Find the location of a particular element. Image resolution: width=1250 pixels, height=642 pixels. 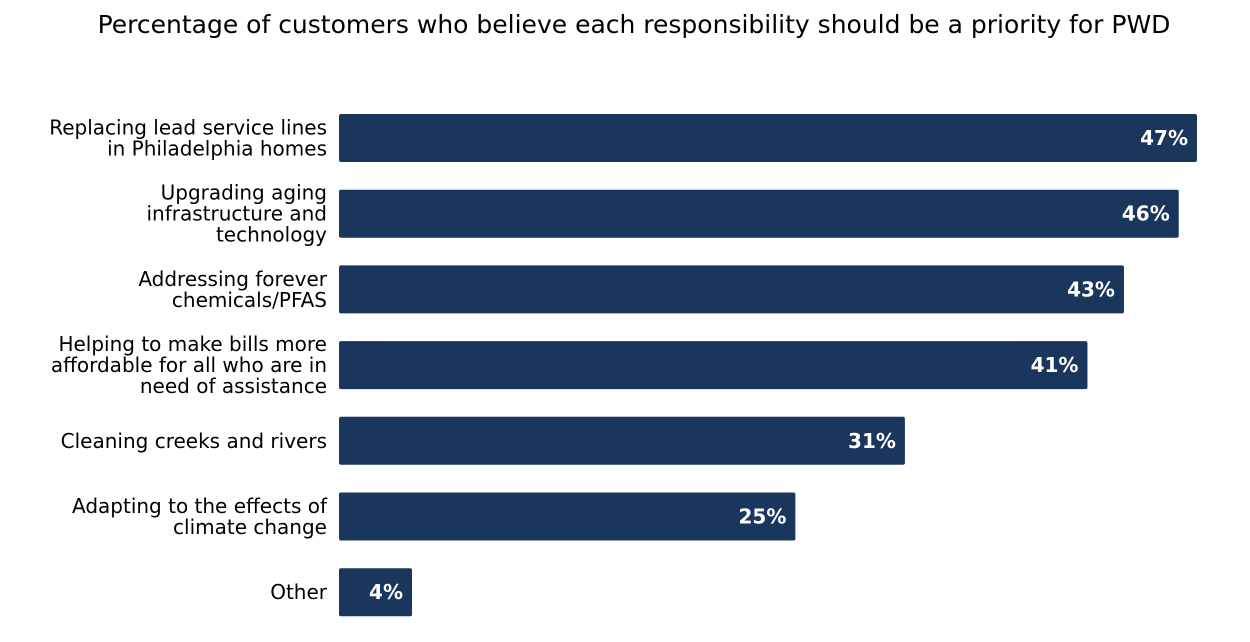

category-label-line: affordable for all who are in is located at coordinates (189, 365).